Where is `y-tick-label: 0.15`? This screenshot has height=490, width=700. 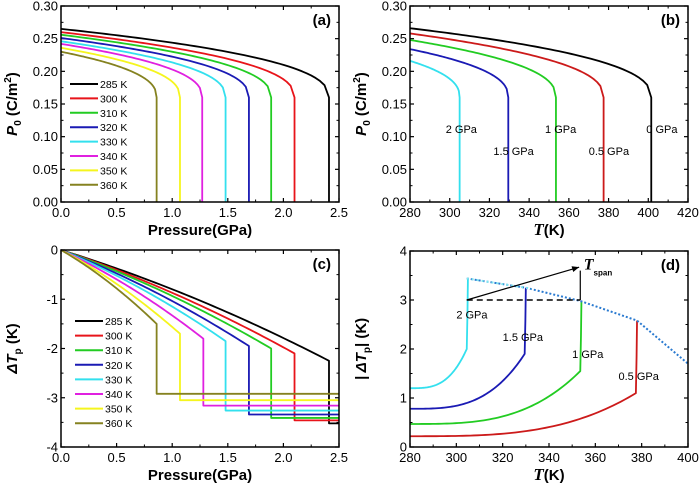
y-tick-label: 0.15 is located at coordinates (45, 104).